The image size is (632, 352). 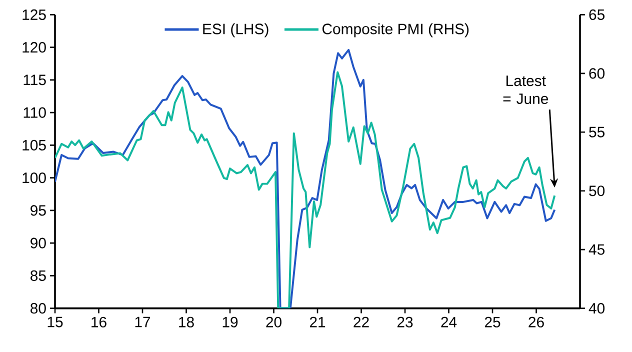 I want to click on y-tick-label: 80, so click(x=38, y=308).